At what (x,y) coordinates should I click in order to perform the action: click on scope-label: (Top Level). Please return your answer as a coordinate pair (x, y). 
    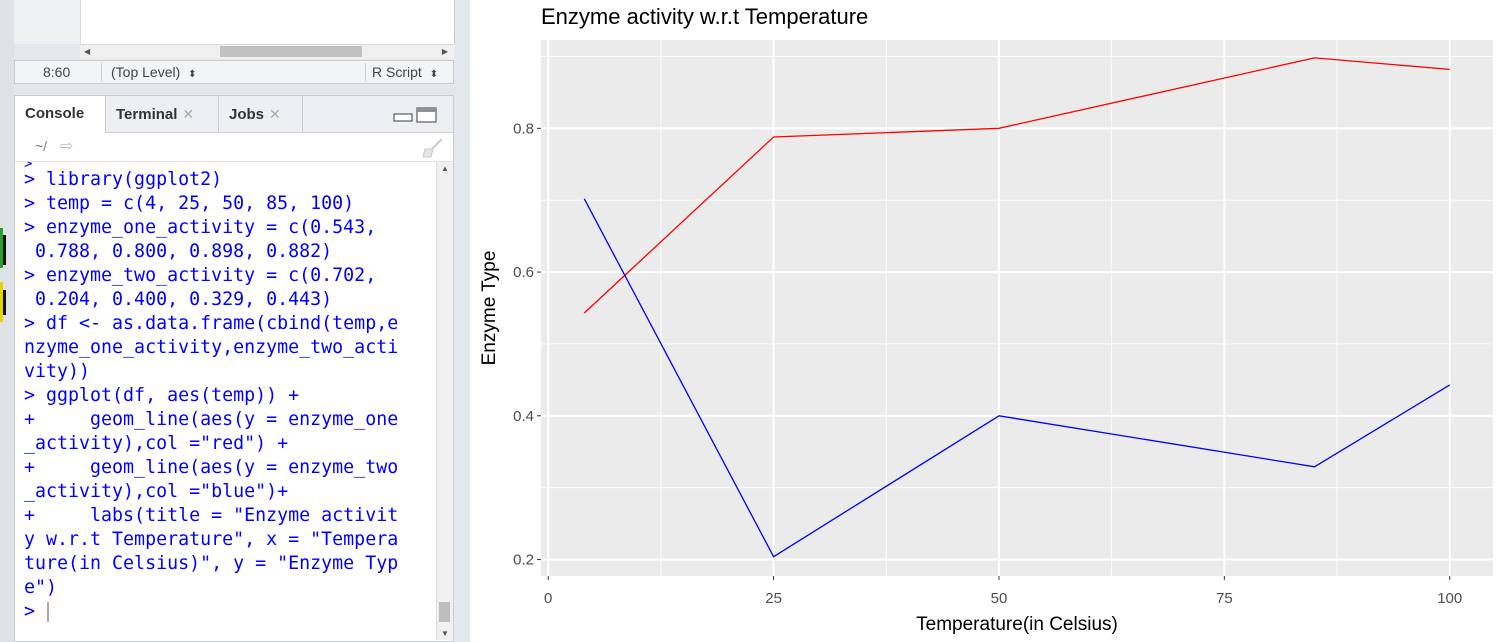
    Looking at the image, I should click on (146, 72).